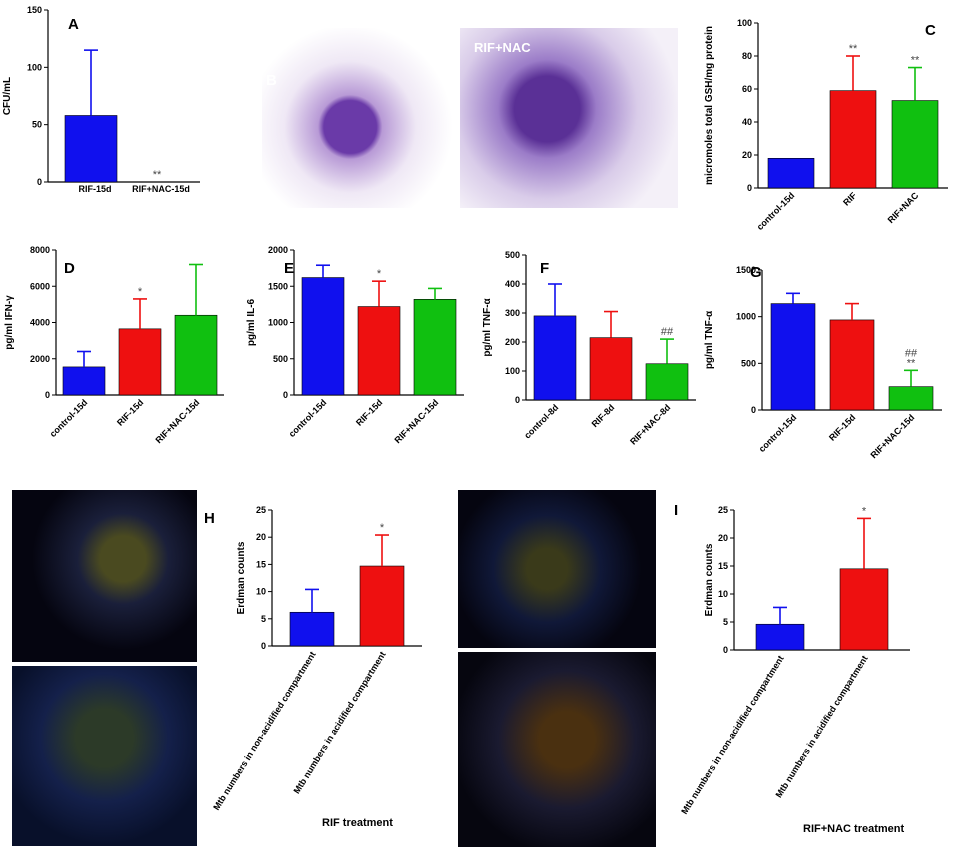 Image resolution: width=963 pixels, height=855 pixels. I want to click on x-category-label: RIF, so click(850, 199).